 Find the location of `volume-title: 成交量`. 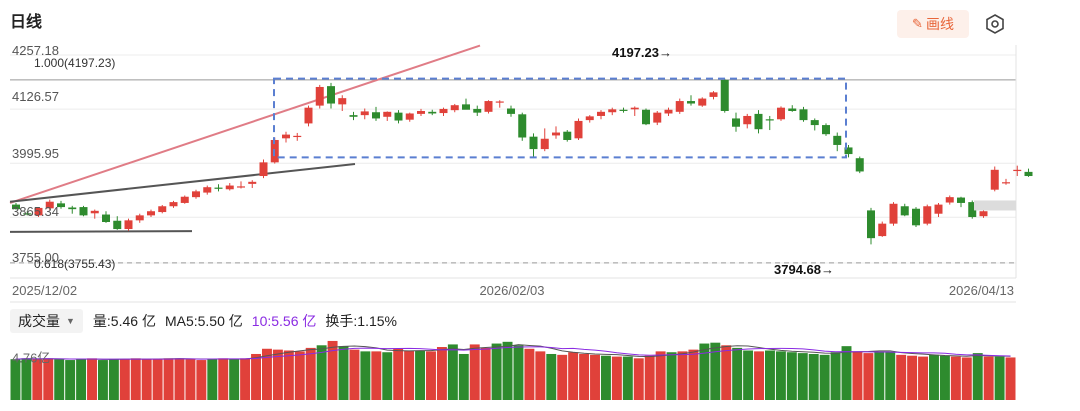

volume-title: 成交量 is located at coordinates (39, 321).